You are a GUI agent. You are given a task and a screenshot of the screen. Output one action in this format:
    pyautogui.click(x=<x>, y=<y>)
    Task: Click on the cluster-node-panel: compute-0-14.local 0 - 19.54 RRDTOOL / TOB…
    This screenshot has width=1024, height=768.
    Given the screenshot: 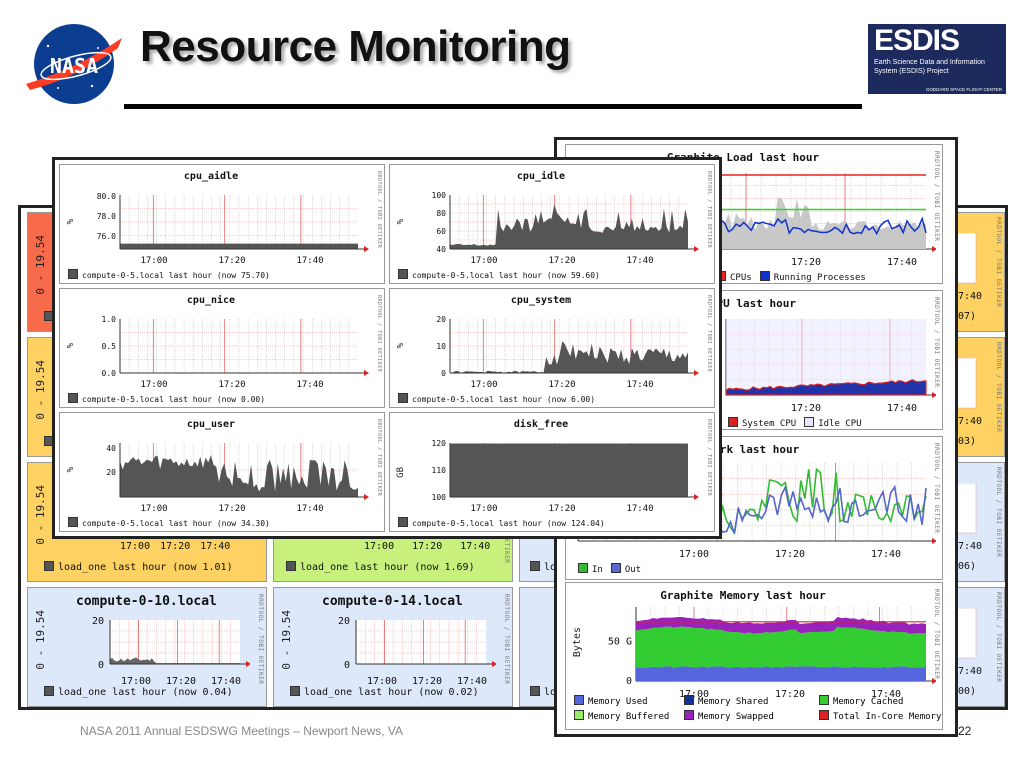 What is the action you would take?
    pyautogui.click(x=393, y=647)
    